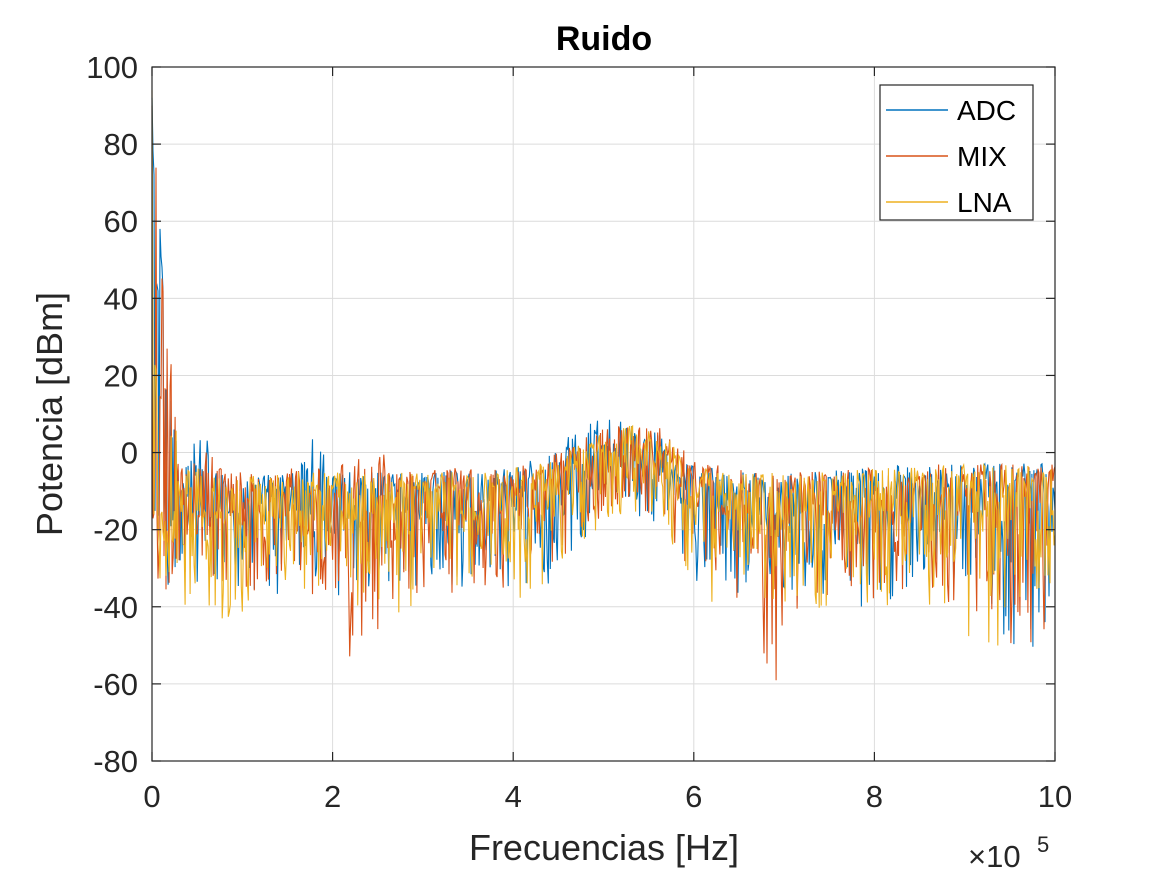 This screenshot has width=1167, height=875. I want to click on x-axis-multiplier: ×10 5, so click(1008, 853).